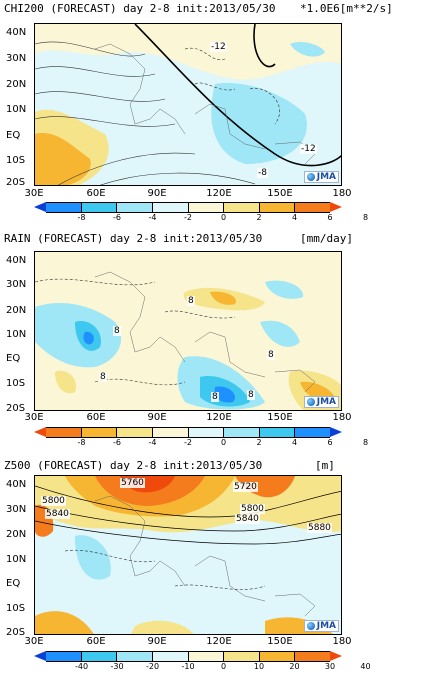 This screenshot has width=422, height=675. Describe the element at coordinates (133, 238) in the screenshot. I see `rain-title: RAIN (FORECAST) day 2-8 init:2013/05/30` at that location.